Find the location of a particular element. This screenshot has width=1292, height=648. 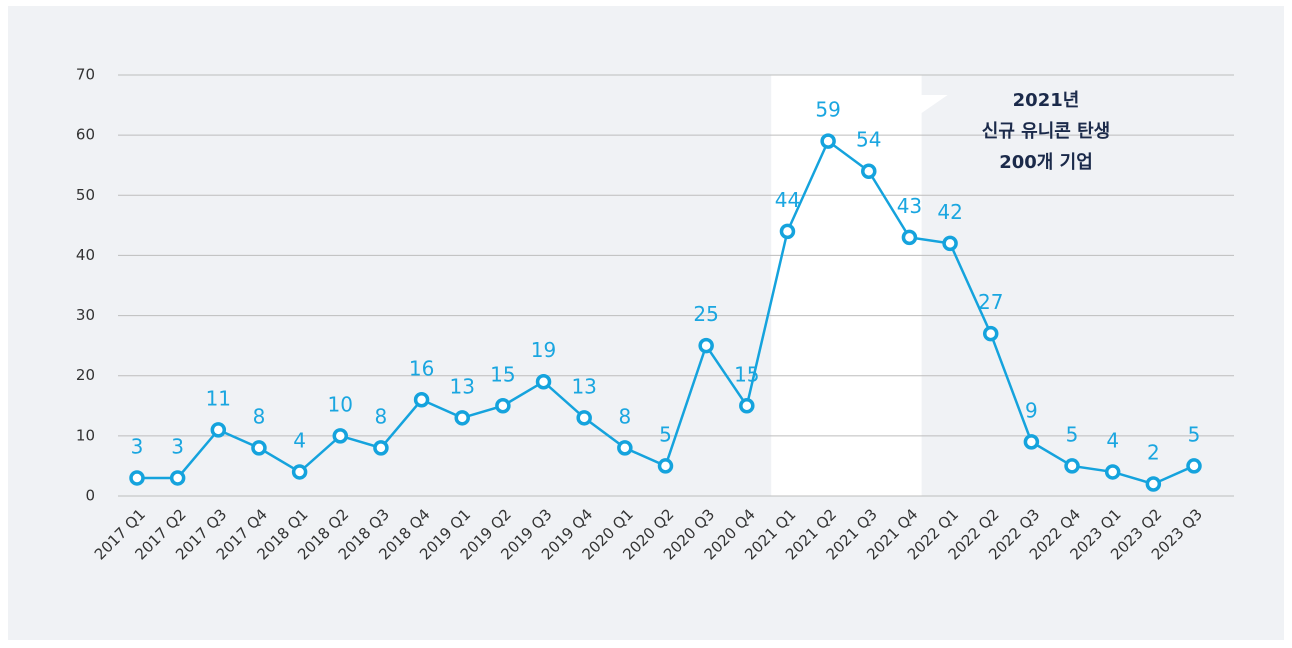

value-label: 43 is located at coordinates (909, 206).